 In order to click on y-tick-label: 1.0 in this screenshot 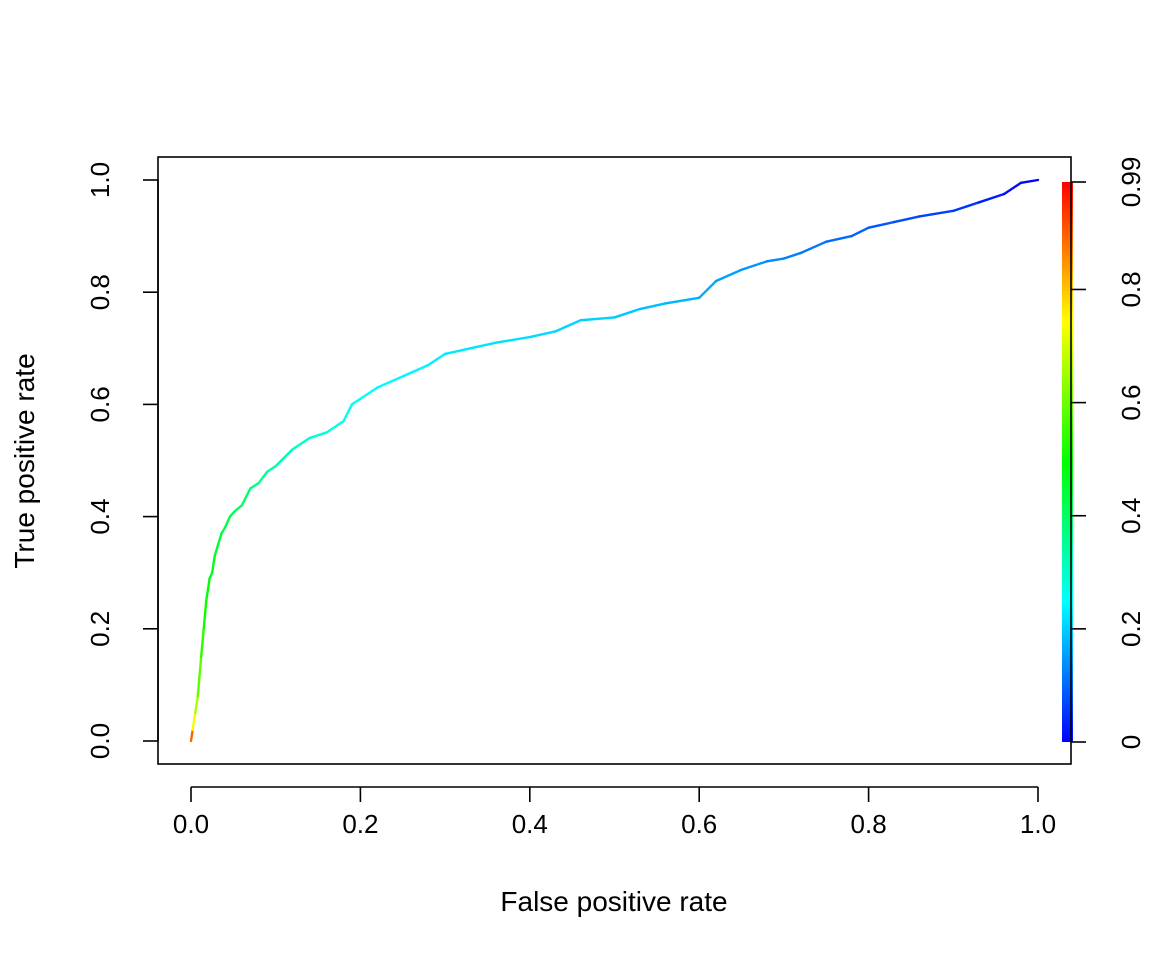, I will do `click(100, 180)`.